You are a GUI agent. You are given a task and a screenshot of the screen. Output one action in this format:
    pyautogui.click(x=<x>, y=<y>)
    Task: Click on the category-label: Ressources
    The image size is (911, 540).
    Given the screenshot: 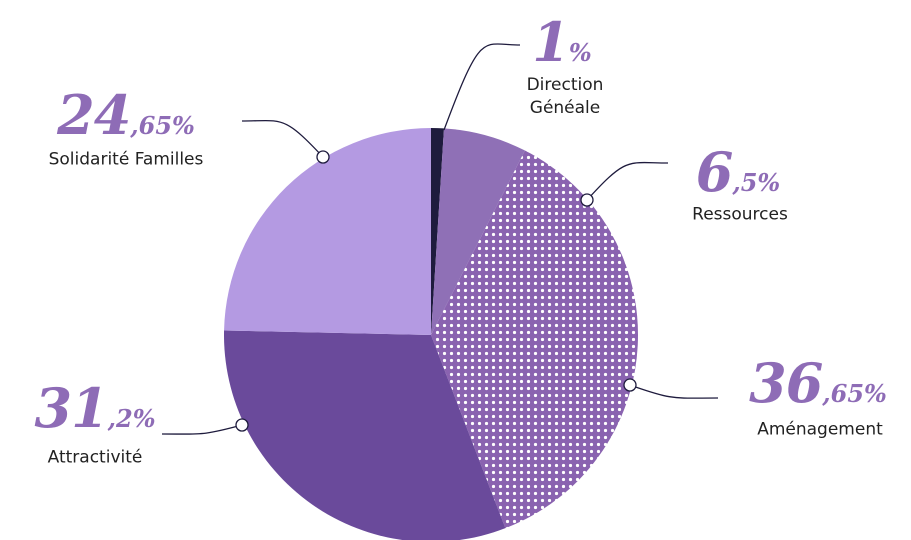 What is the action you would take?
    pyautogui.click(x=740, y=214)
    